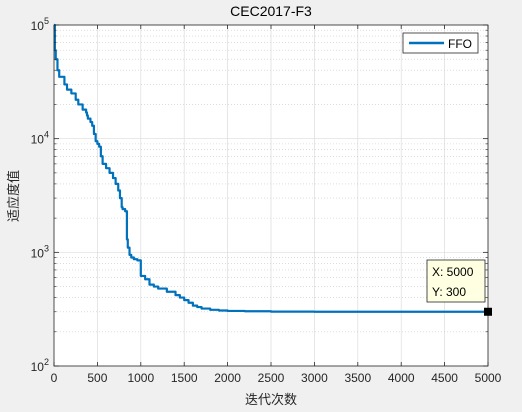 This screenshot has height=412, width=522. Describe the element at coordinates (46, 21) in the screenshot. I see `y-tick-label-exponent: 5` at that location.